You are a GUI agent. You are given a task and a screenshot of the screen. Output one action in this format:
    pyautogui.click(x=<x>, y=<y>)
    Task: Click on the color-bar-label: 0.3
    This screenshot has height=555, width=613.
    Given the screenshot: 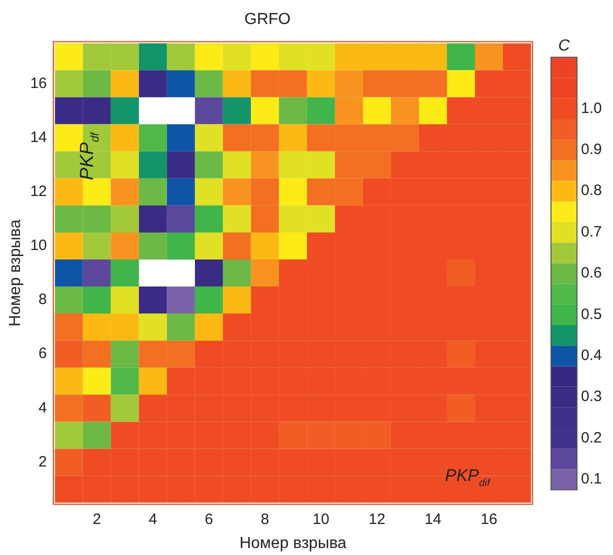 What is the action you would take?
    pyautogui.click(x=591, y=397)
    